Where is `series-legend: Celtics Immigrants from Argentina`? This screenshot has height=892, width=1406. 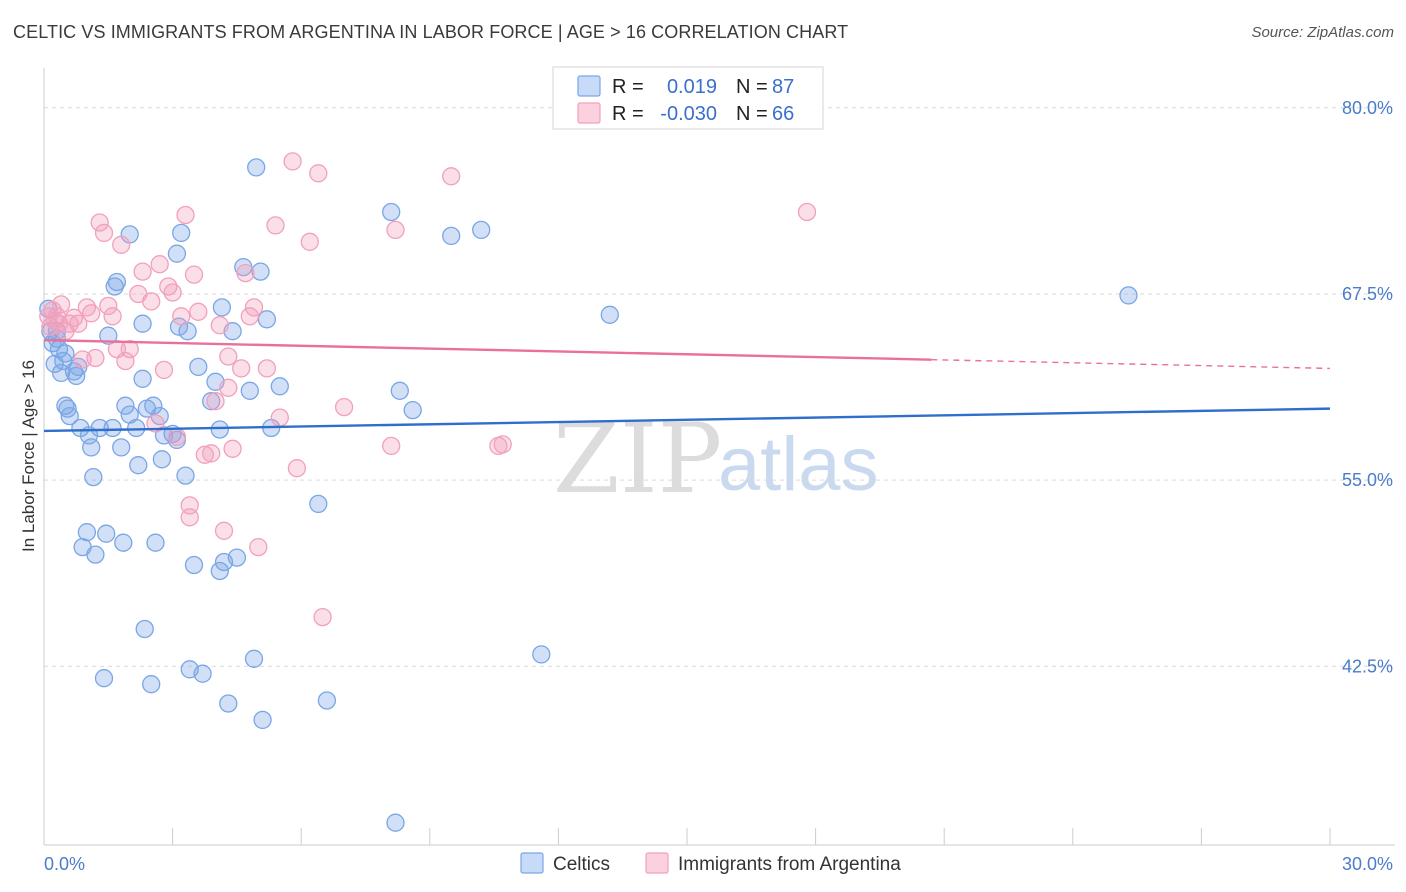 series-legend: Celtics Immigrants from Argentina is located at coordinates (710, 863).